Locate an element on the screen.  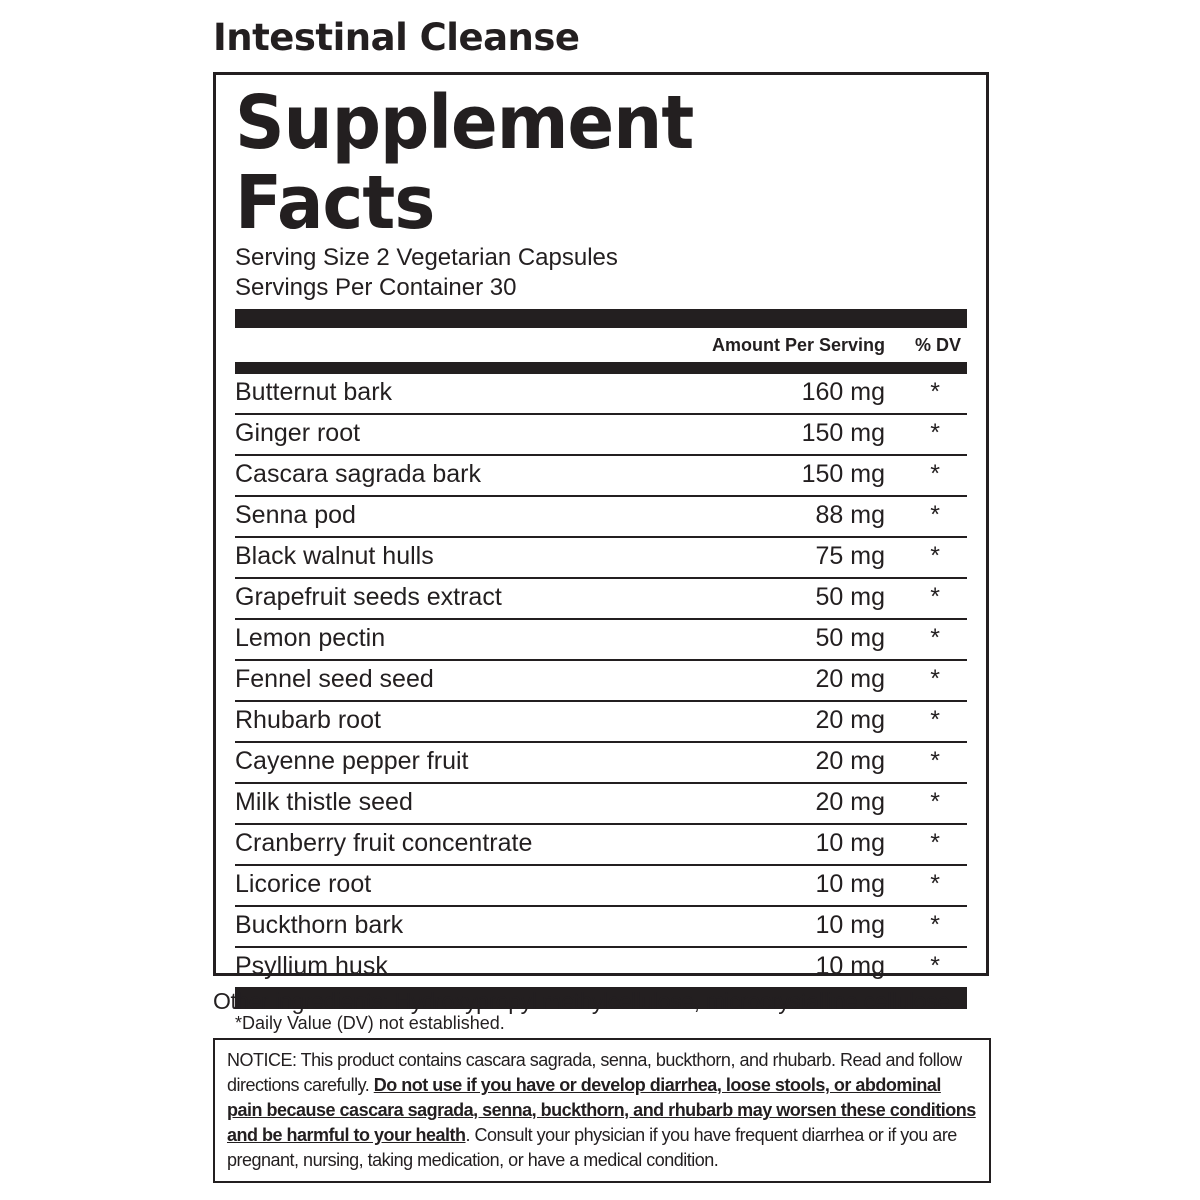
ingredient-row: Cranberry fruit concentrate 10 mg * is located at coordinates (601, 845).